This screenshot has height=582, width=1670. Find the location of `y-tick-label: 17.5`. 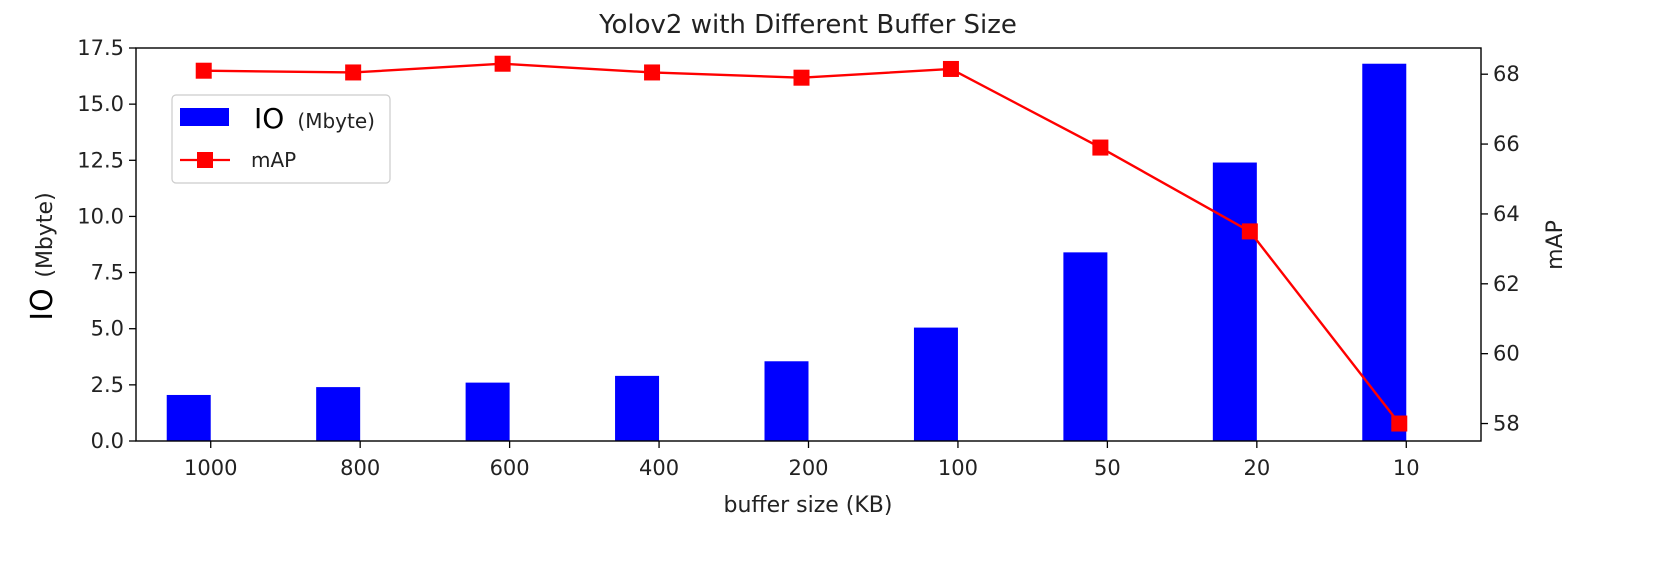

y-tick-label: 17.5 is located at coordinates (100, 48).